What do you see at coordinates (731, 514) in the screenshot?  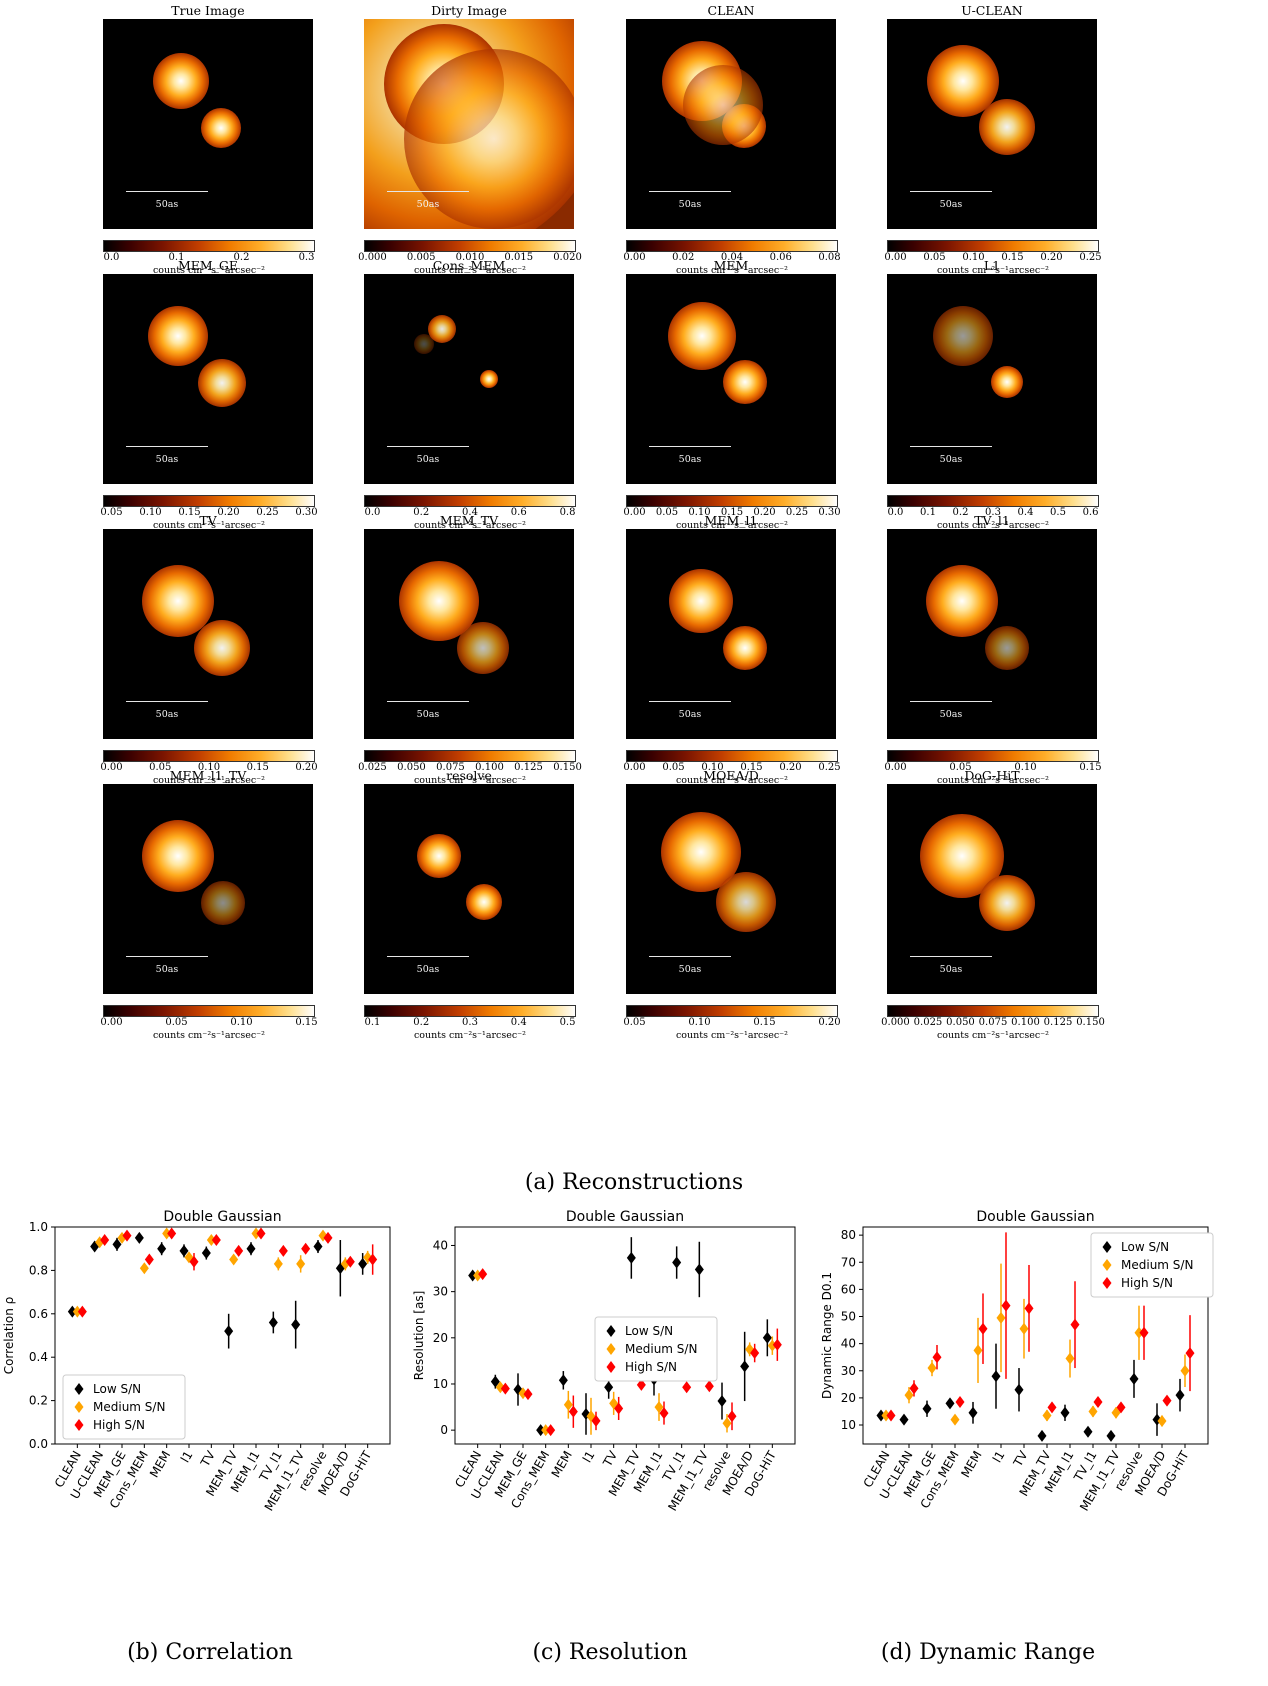 I see `colorbar-ticks: 0.00 0.05 0.10 0.15 0.20 0.25 0.30` at bounding box center [731, 514].